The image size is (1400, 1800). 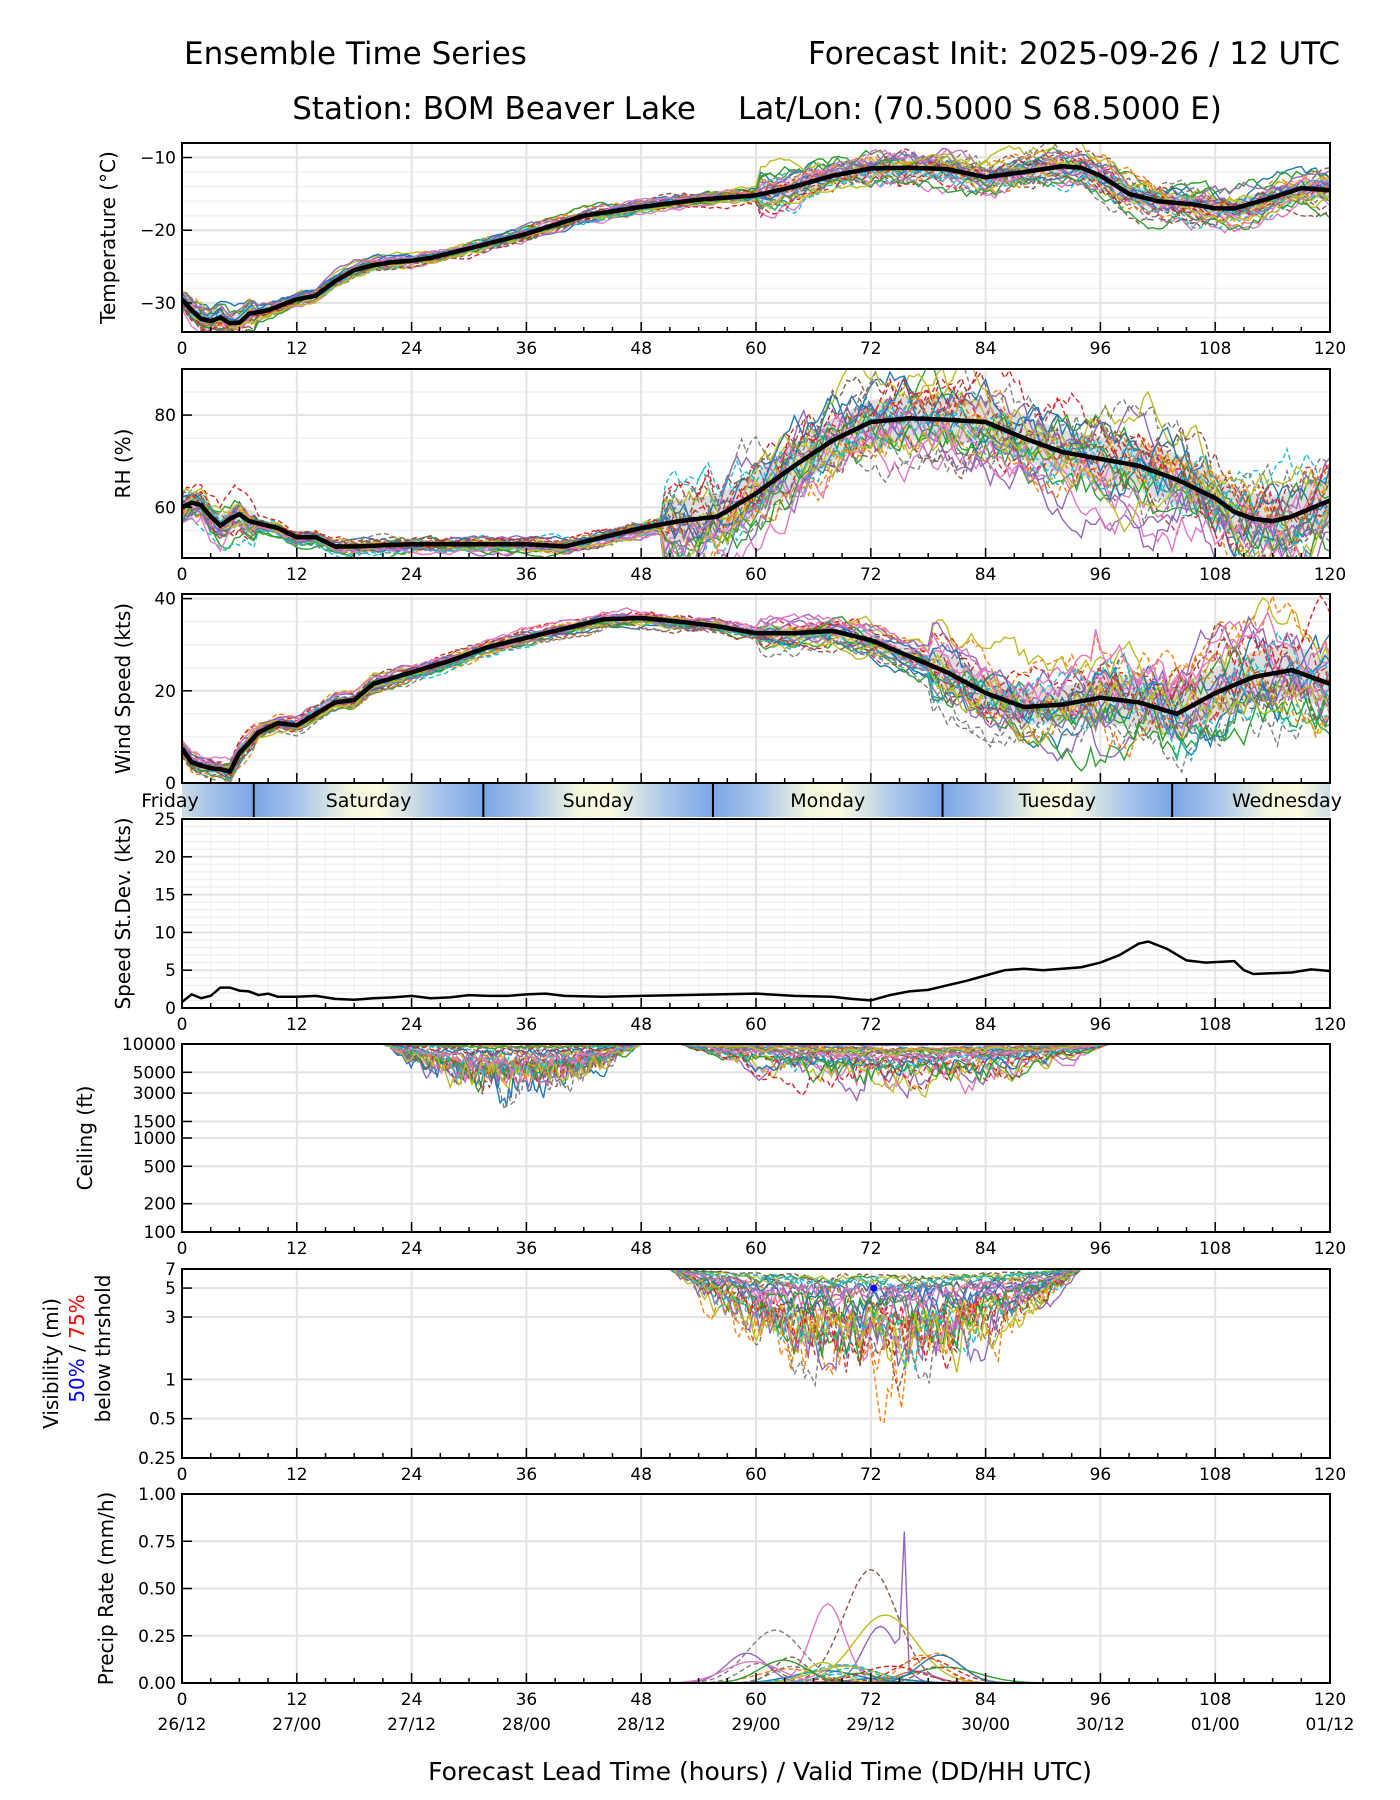 What do you see at coordinates (158, 304) in the screenshot?
I see `y-tick-label: −30` at bounding box center [158, 304].